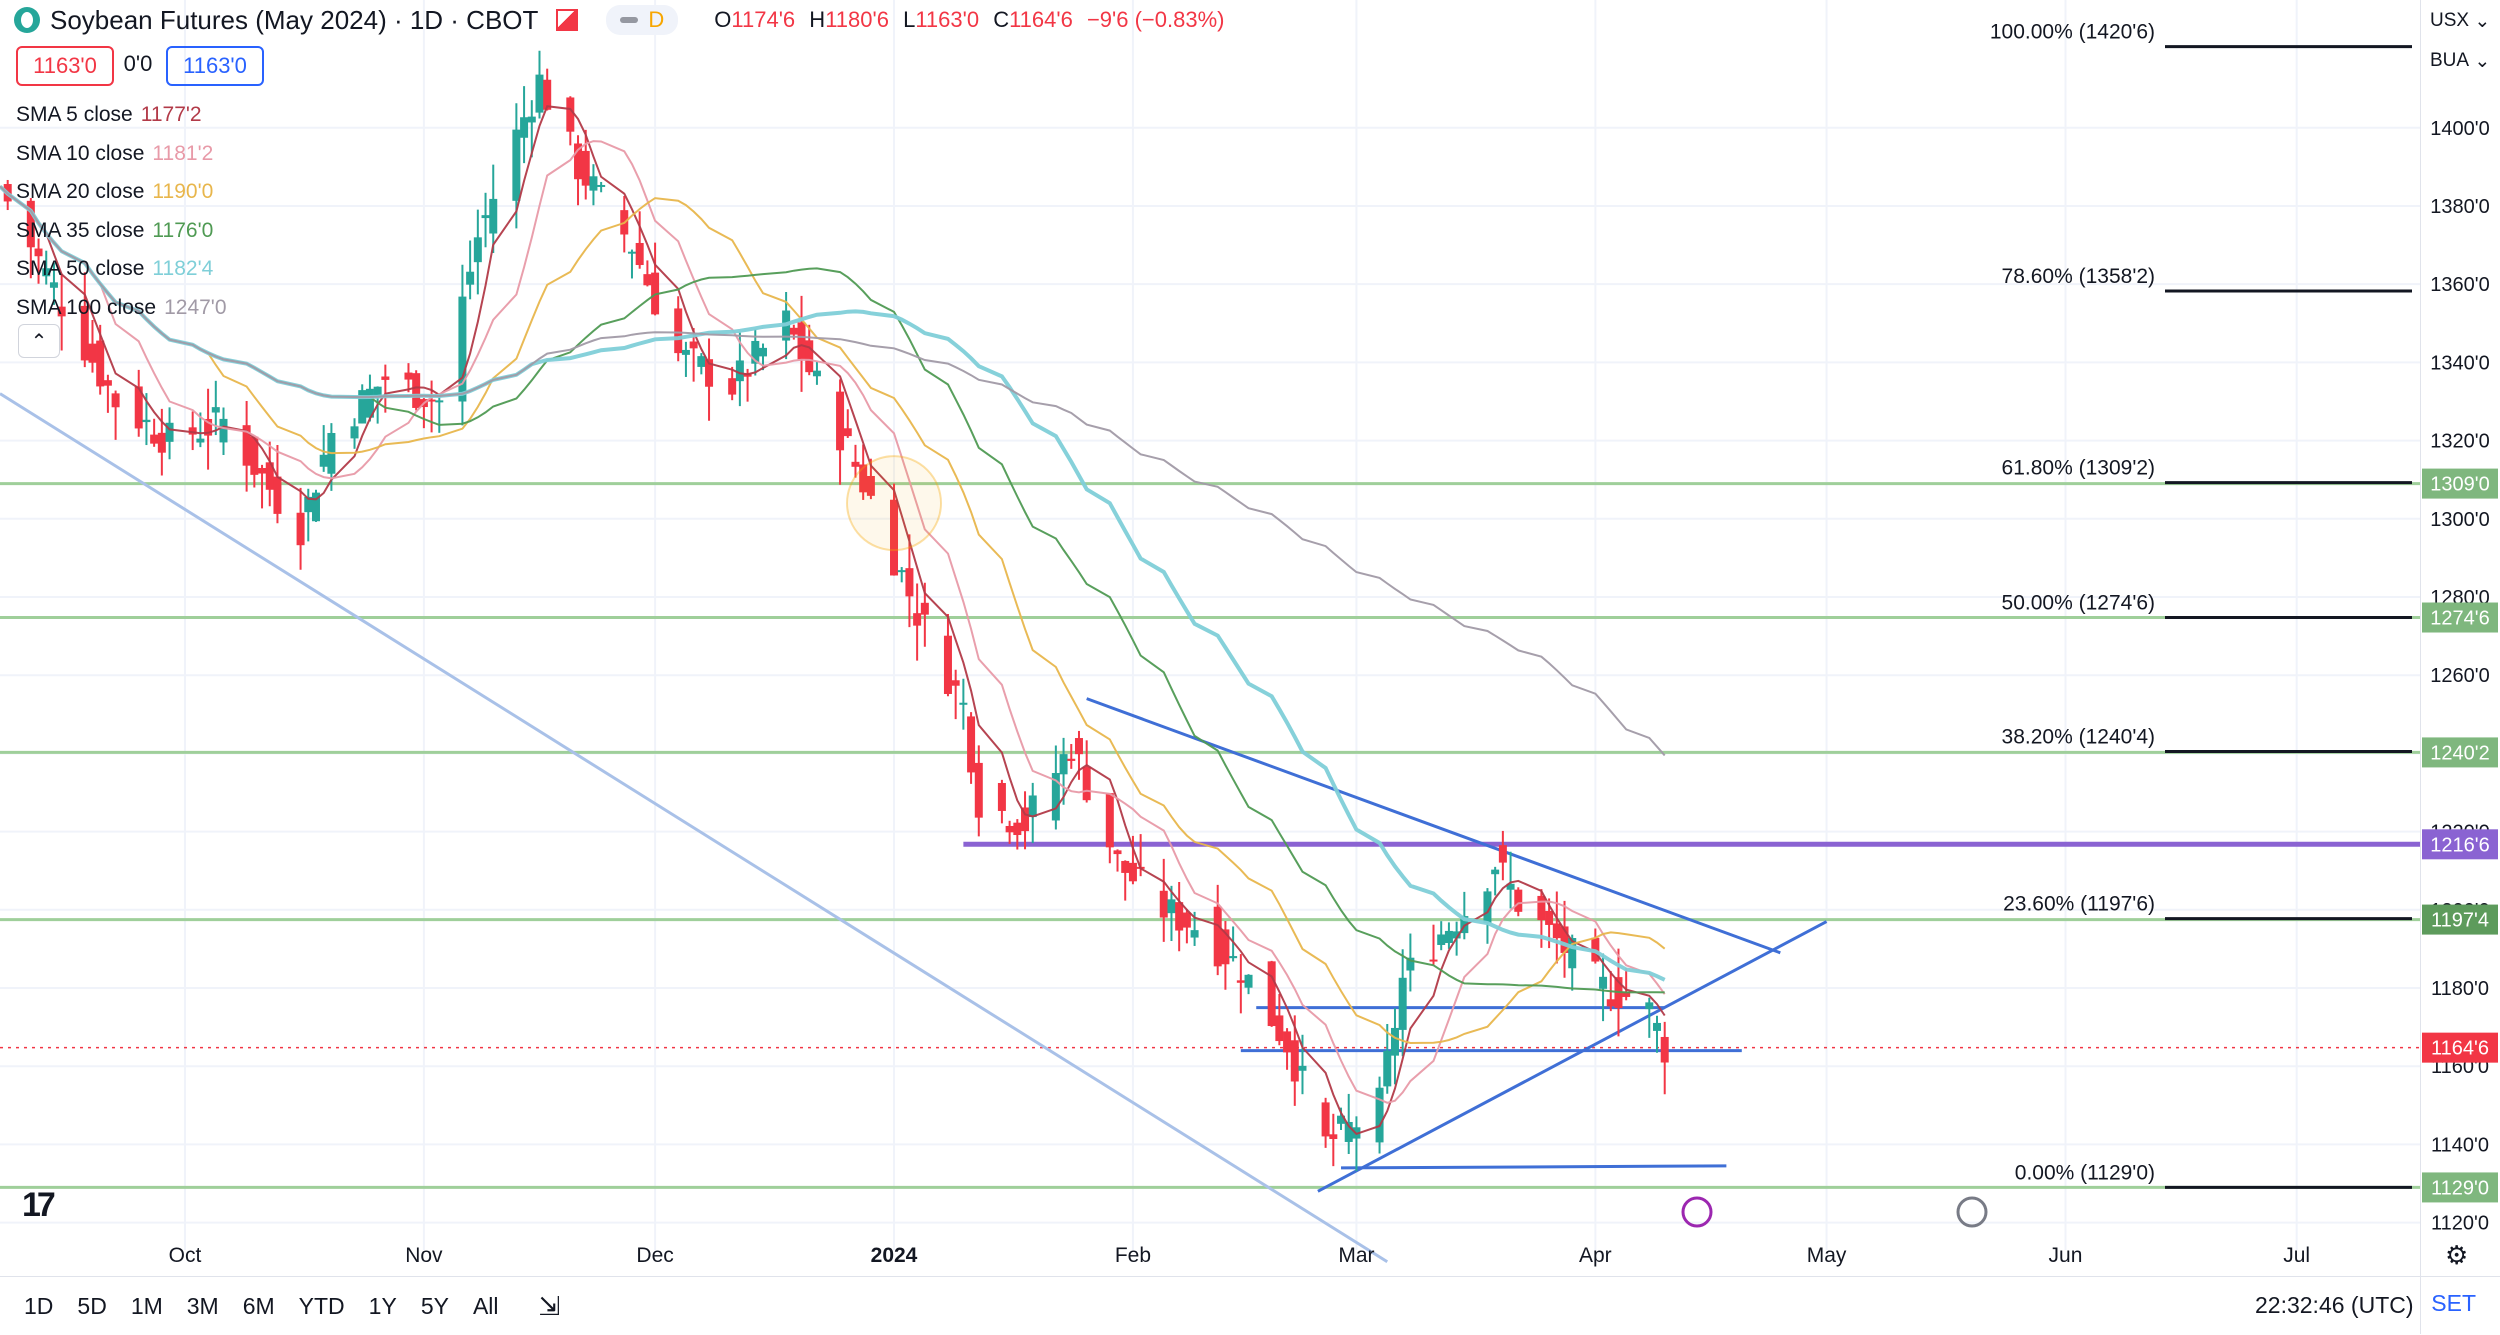 The height and width of the screenshot is (1335, 2500). I want to click on timeframe-1d: 1D, so click(39, 1305).